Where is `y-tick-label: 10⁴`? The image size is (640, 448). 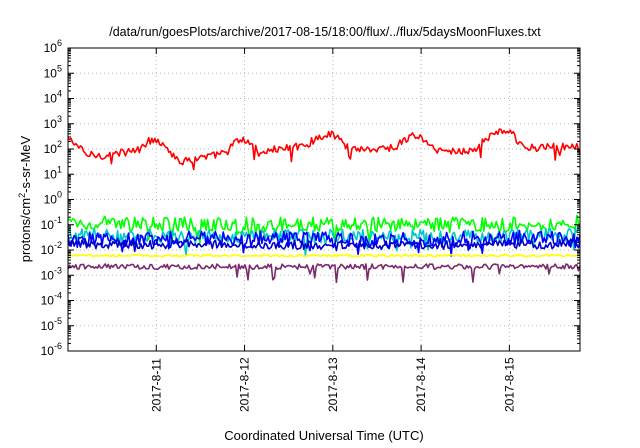
y-tick-label: 10⁴ is located at coordinates (53, 97).